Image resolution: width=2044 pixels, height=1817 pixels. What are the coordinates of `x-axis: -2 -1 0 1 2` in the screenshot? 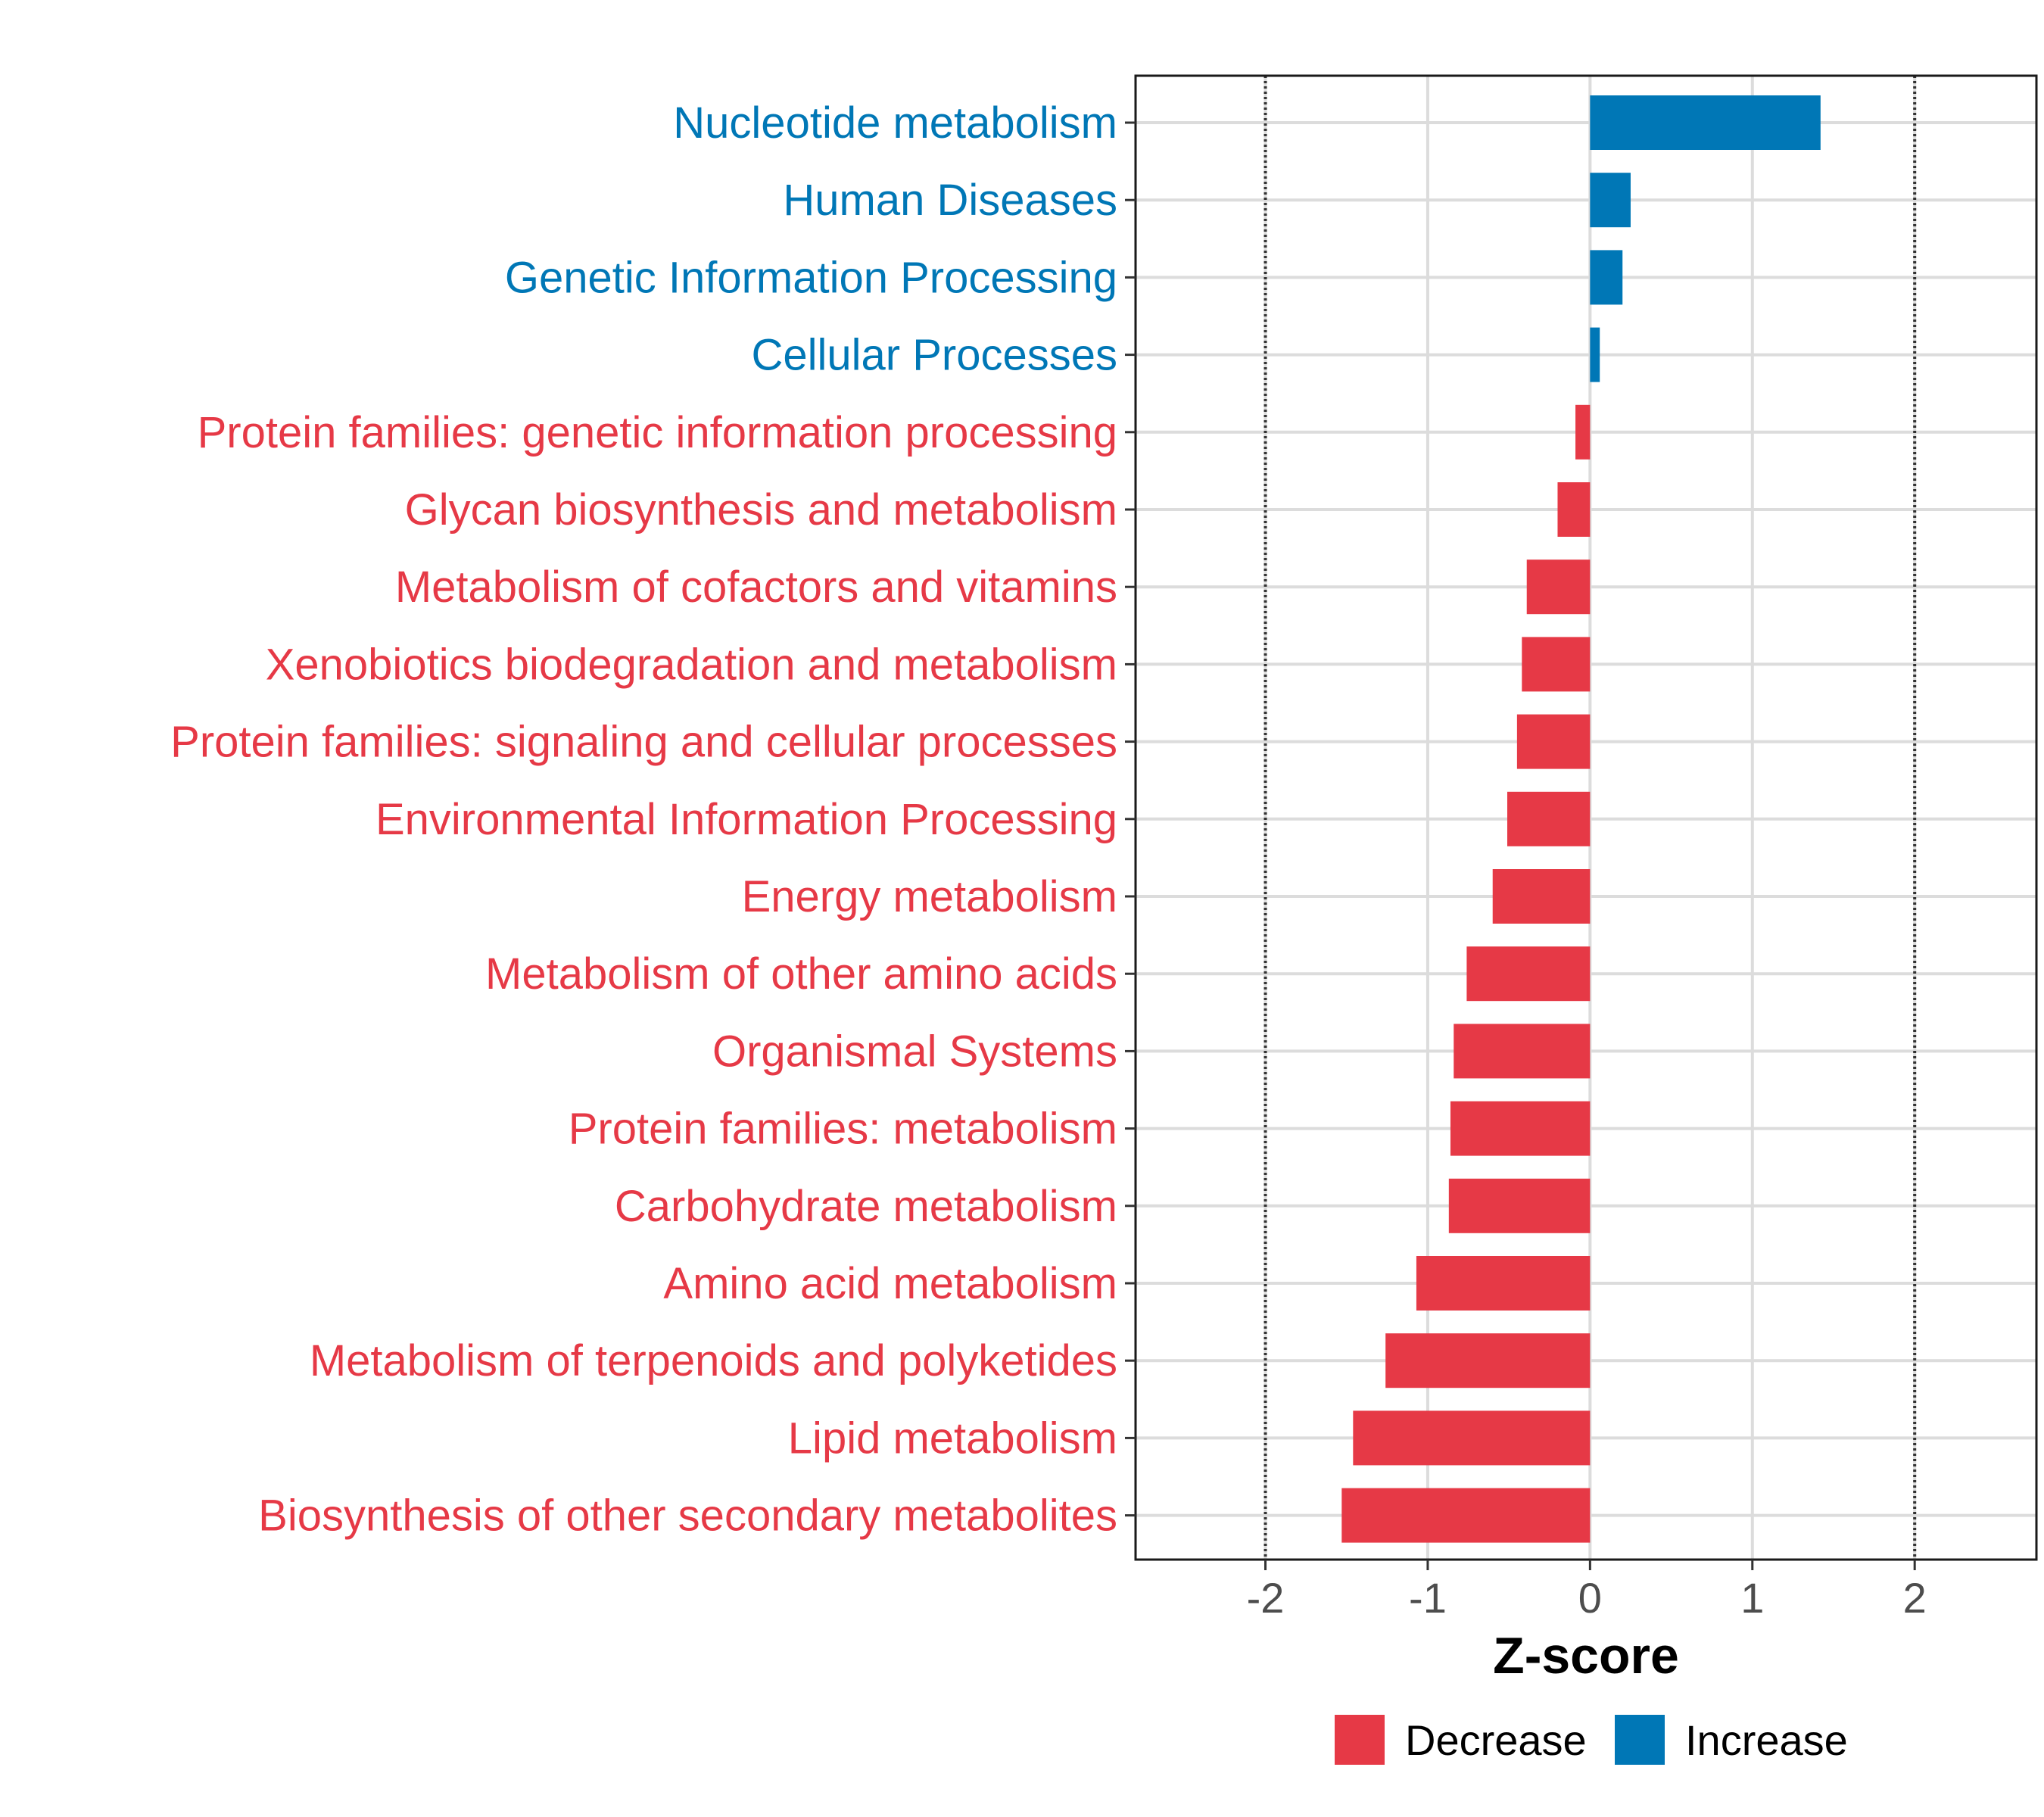 It's located at (1587, 1591).